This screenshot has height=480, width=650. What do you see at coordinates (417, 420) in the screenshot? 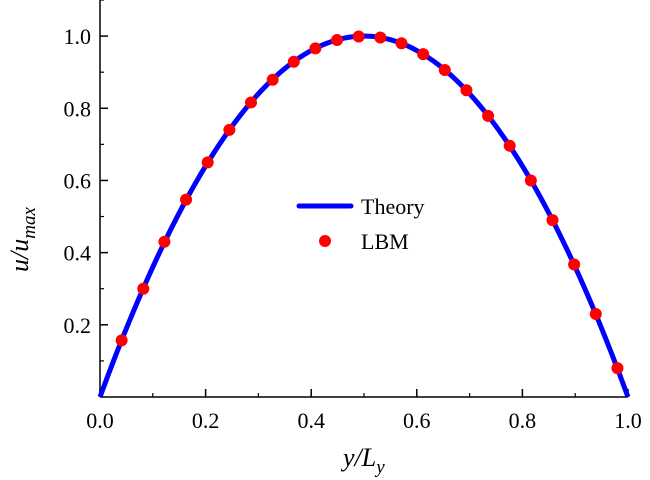
I see `x-tick-label: 0.6` at bounding box center [417, 420].